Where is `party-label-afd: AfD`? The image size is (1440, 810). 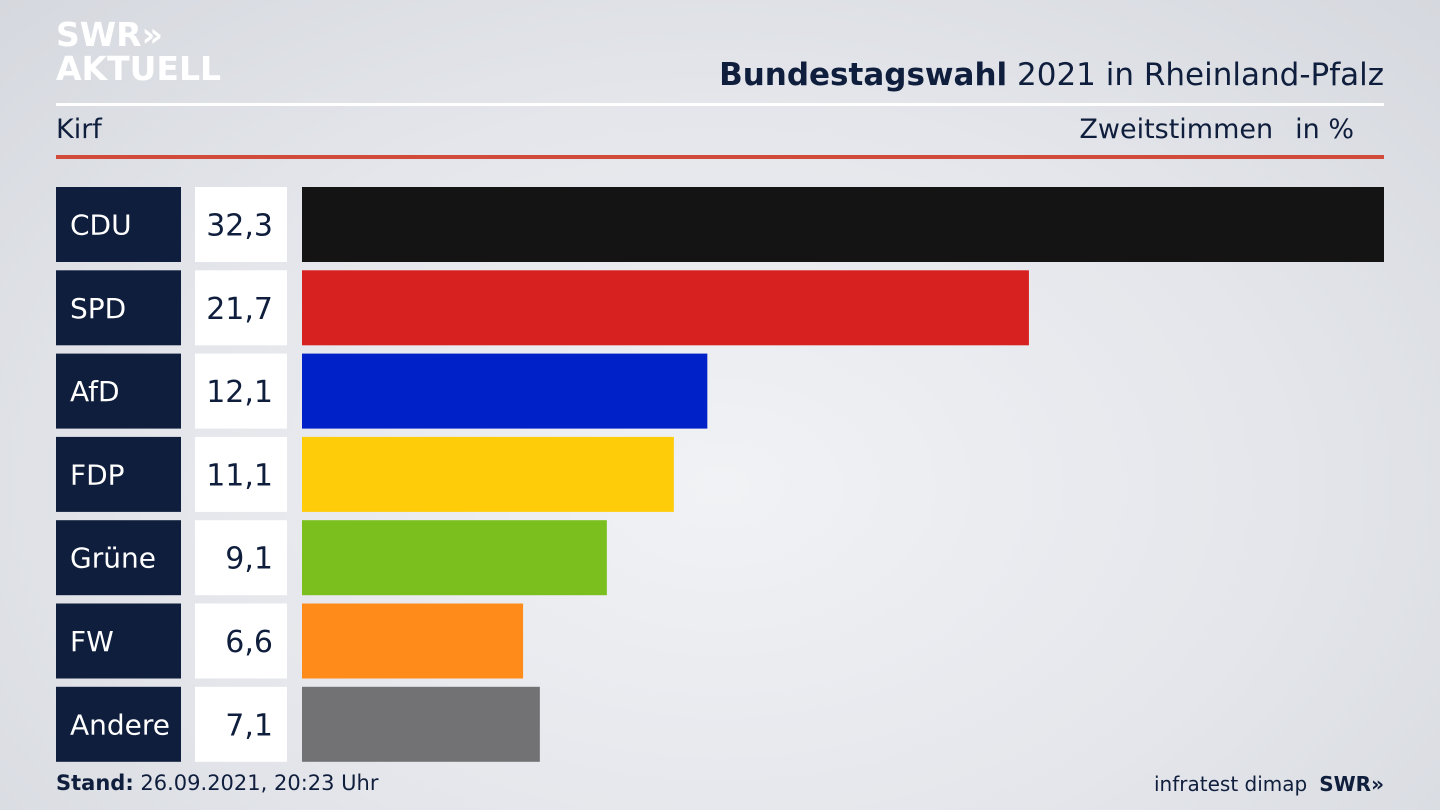
party-label-afd: AfD is located at coordinates (95, 391).